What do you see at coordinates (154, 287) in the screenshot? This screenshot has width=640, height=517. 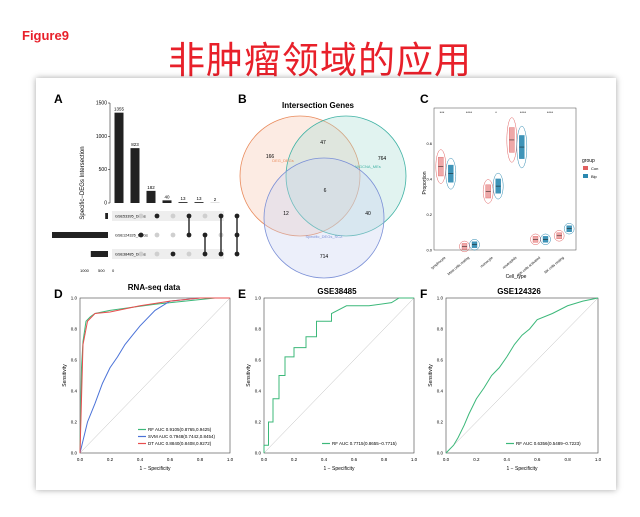 I see `panel-d-title: RNA-seq data` at bounding box center [154, 287].